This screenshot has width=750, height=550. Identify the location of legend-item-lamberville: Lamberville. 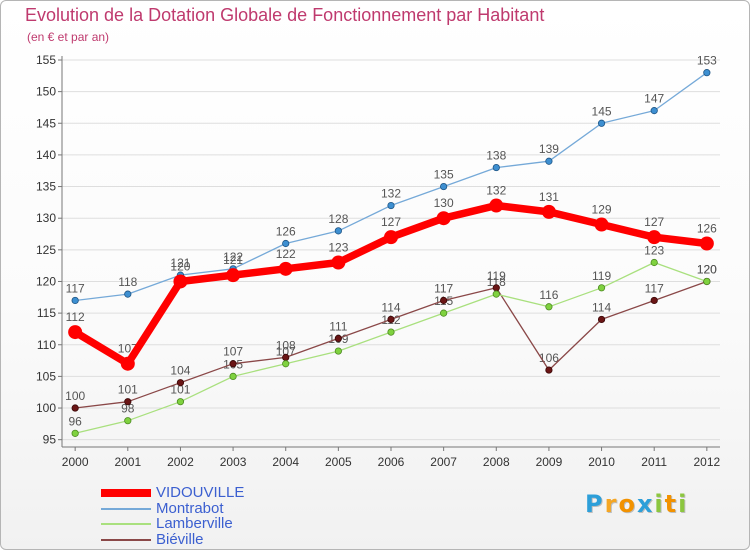
(201, 524).